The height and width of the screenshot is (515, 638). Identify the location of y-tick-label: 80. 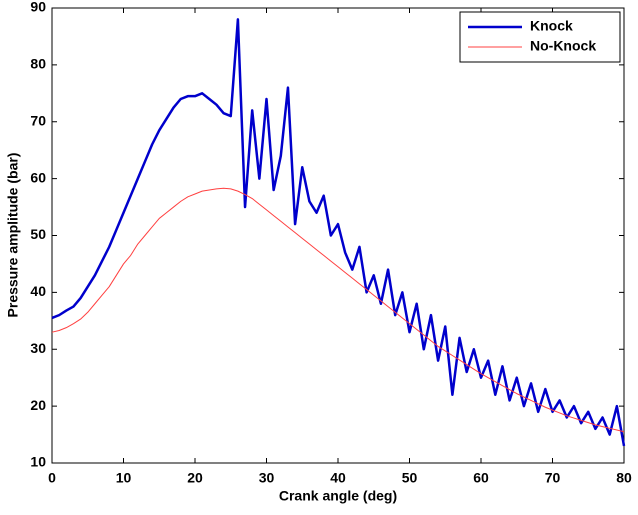
(38, 64).